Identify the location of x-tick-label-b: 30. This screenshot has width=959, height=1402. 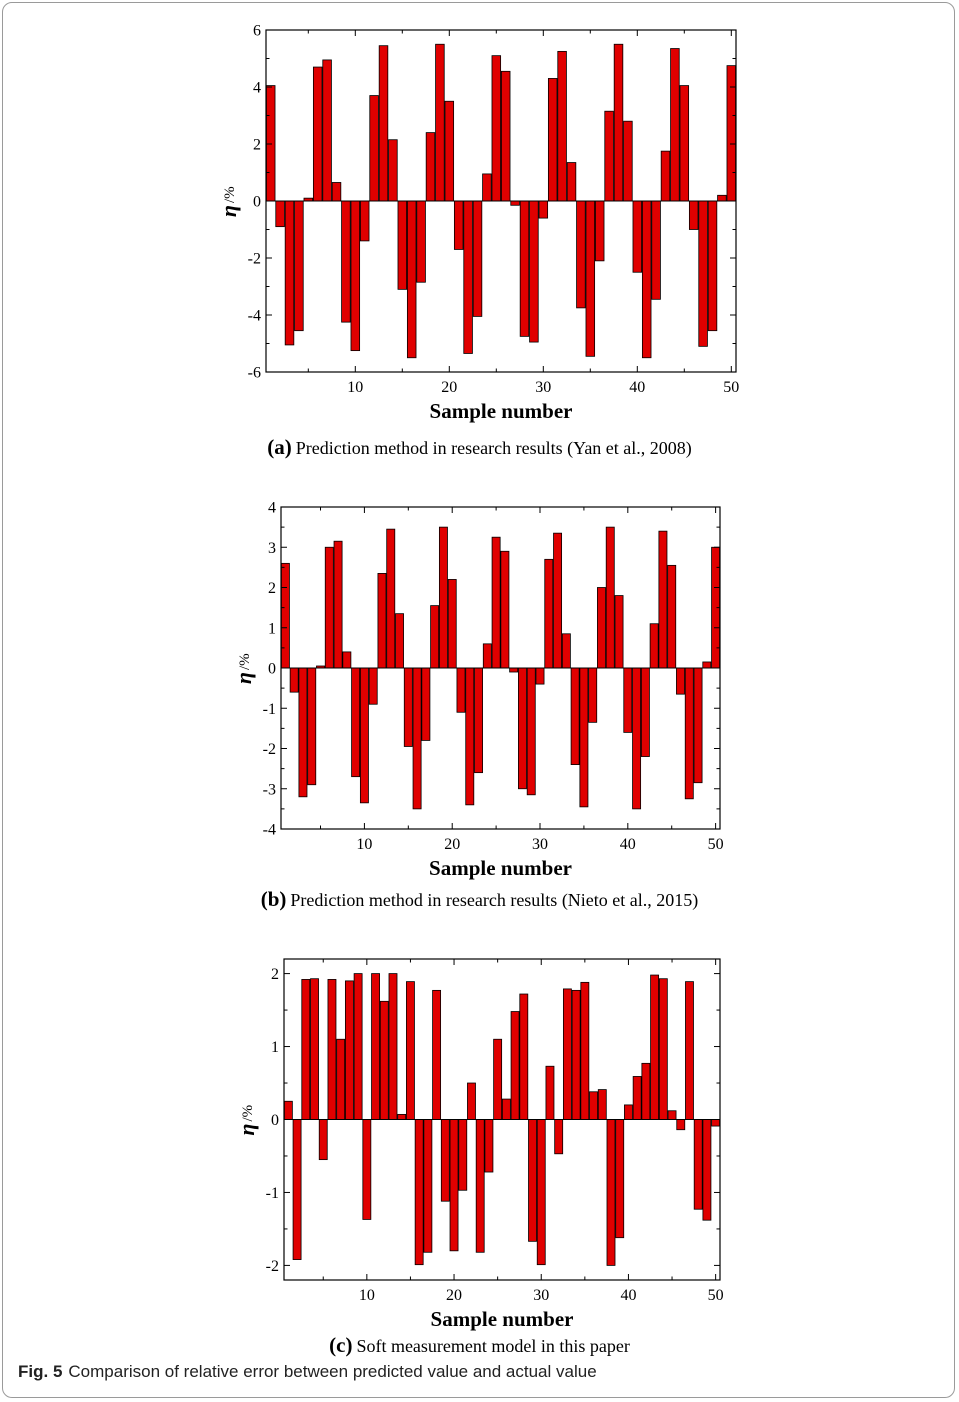
(540, 844).